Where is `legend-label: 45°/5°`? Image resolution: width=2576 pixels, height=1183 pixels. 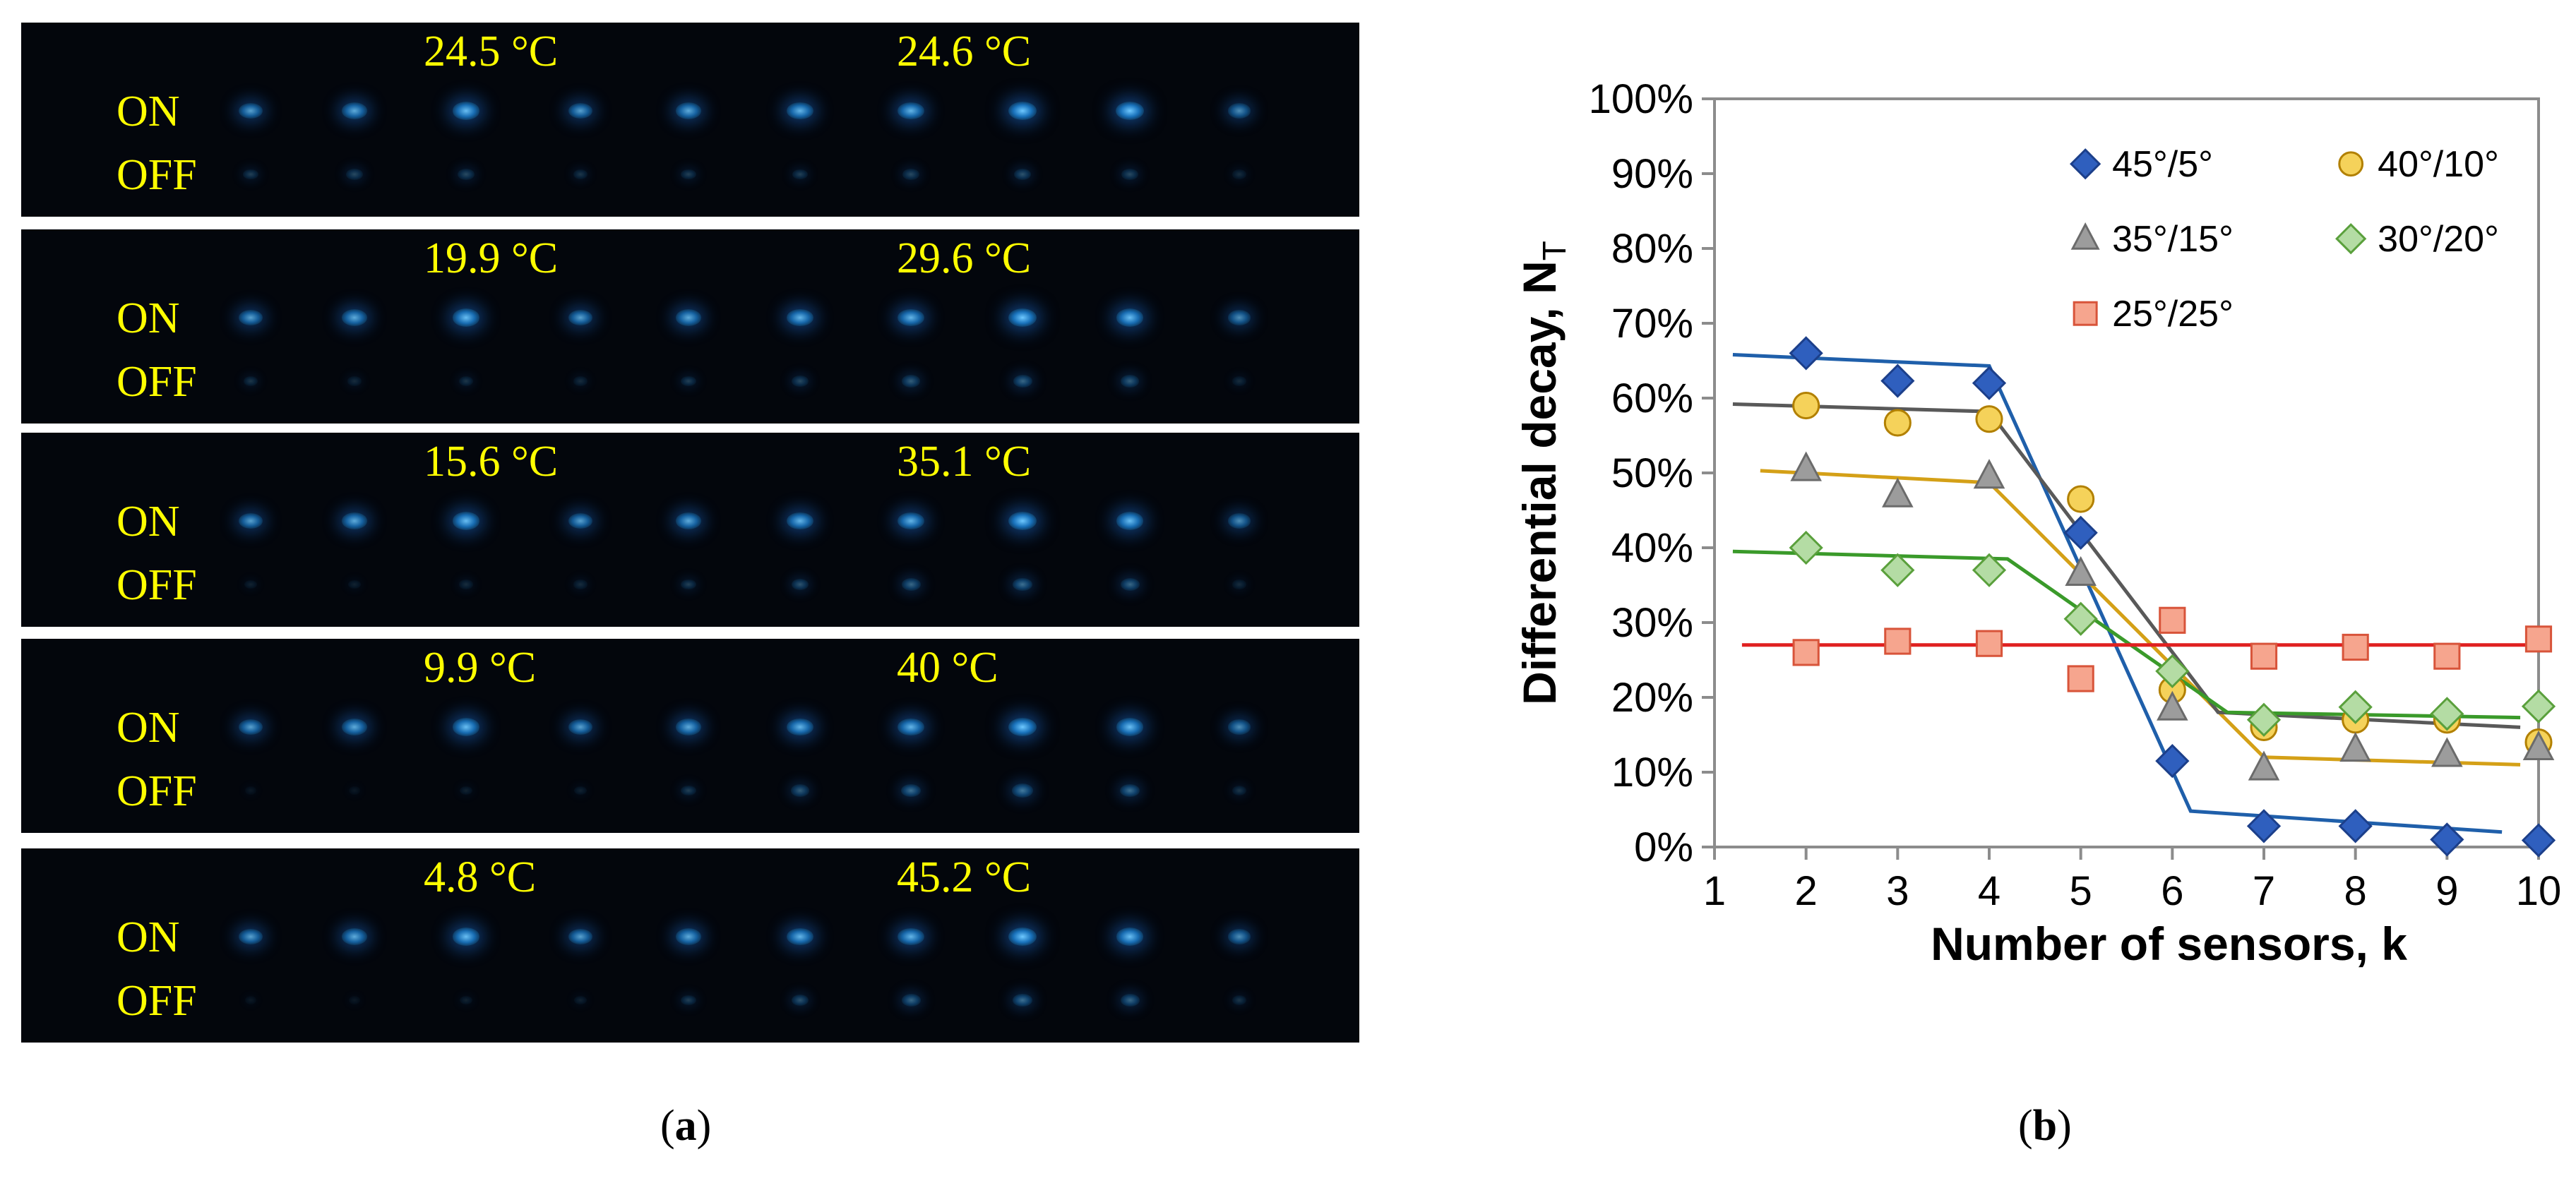
legend-label: 45°/5° is located at coordinates (2162, 164).